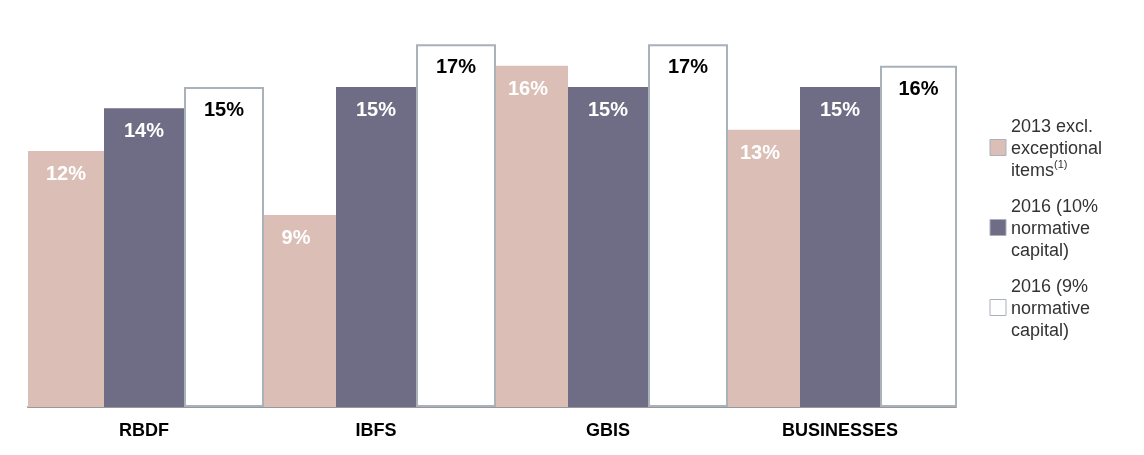  What do you see at coordinates (296, 237) in the screenshot?
I see `data-label: 9%` at bounding box center [296, 237].